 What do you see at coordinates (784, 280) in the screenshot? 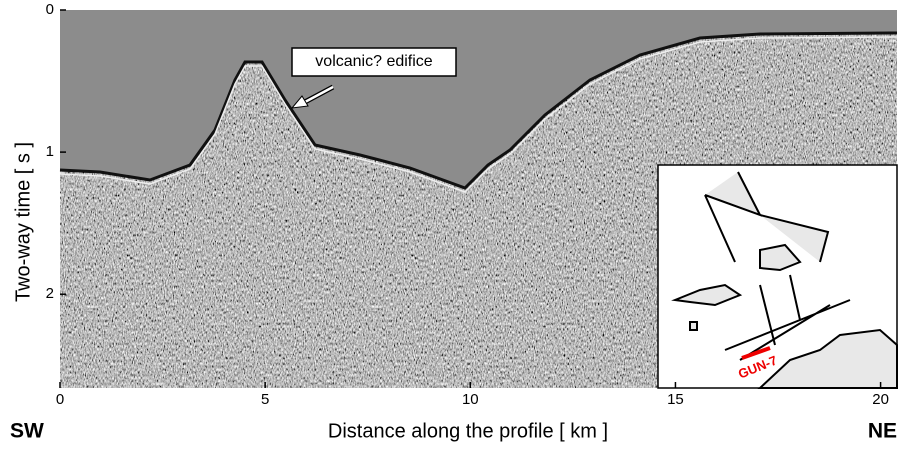
I see `inset-map-lines` at bounding box center [784, 280].